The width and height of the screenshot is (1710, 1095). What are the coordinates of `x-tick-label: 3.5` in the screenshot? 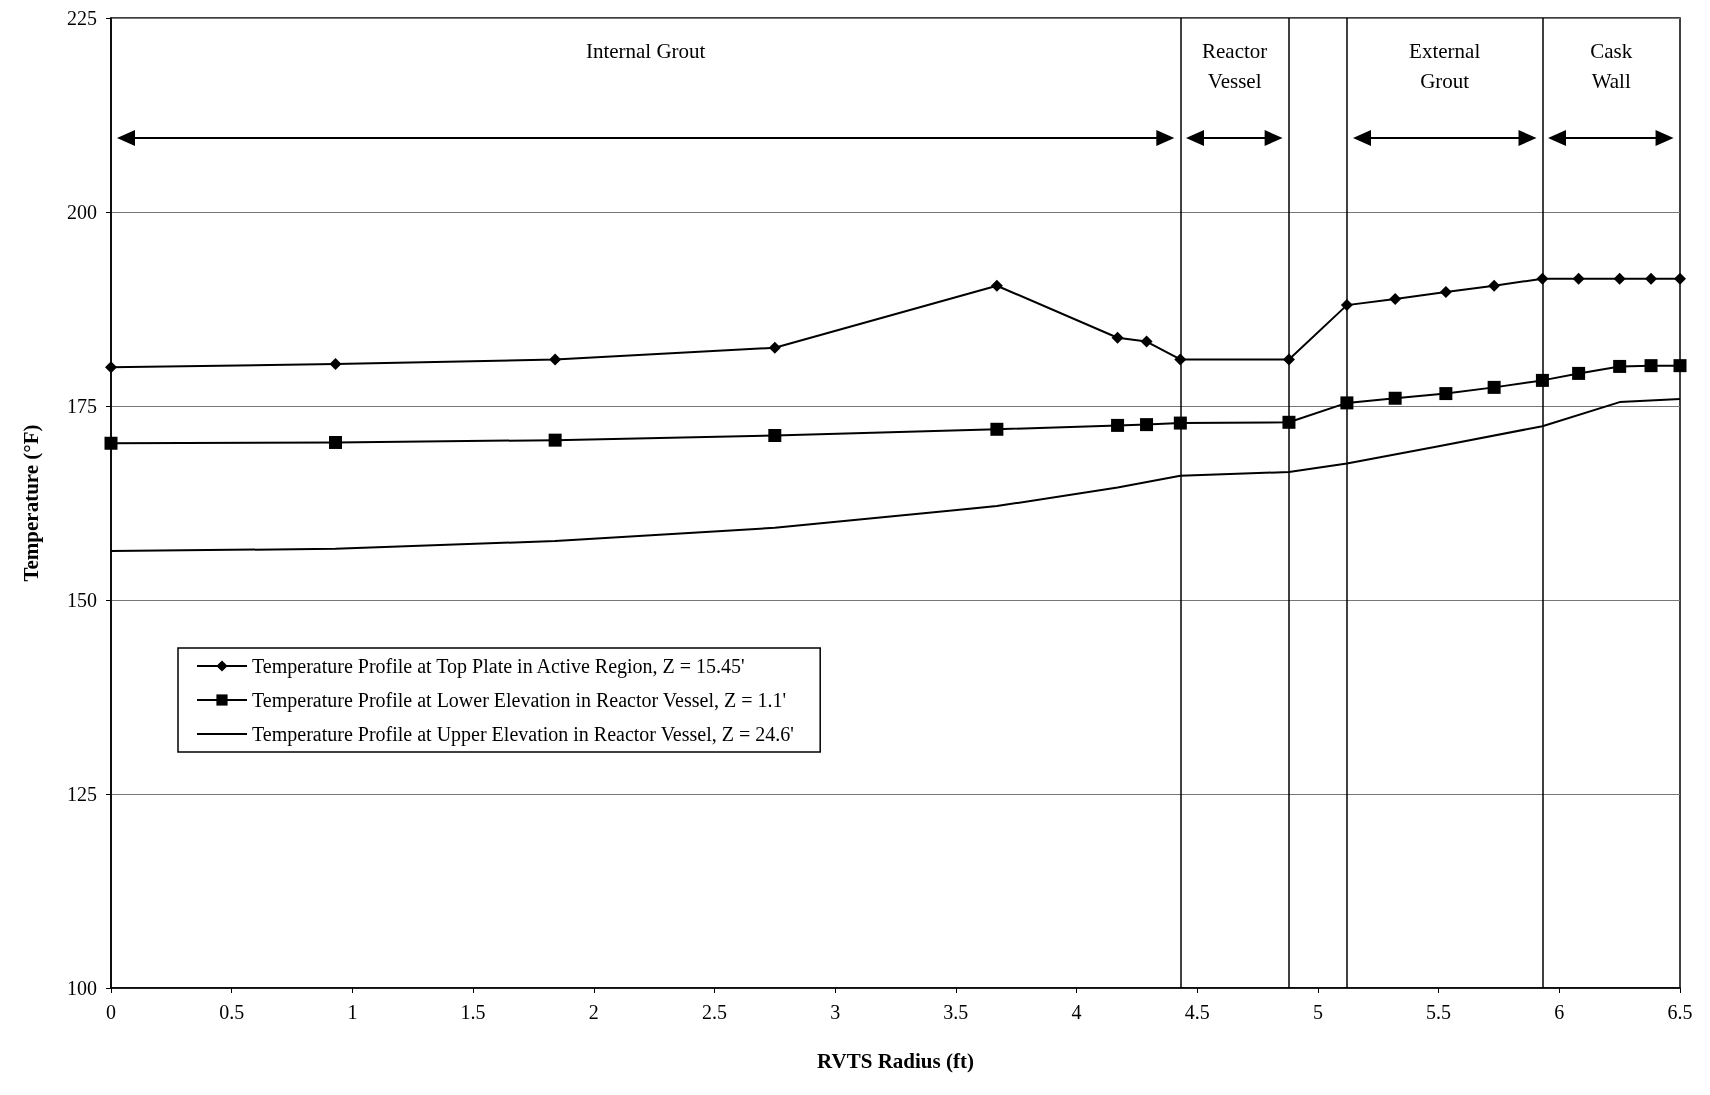 It's located at (956, 1012).